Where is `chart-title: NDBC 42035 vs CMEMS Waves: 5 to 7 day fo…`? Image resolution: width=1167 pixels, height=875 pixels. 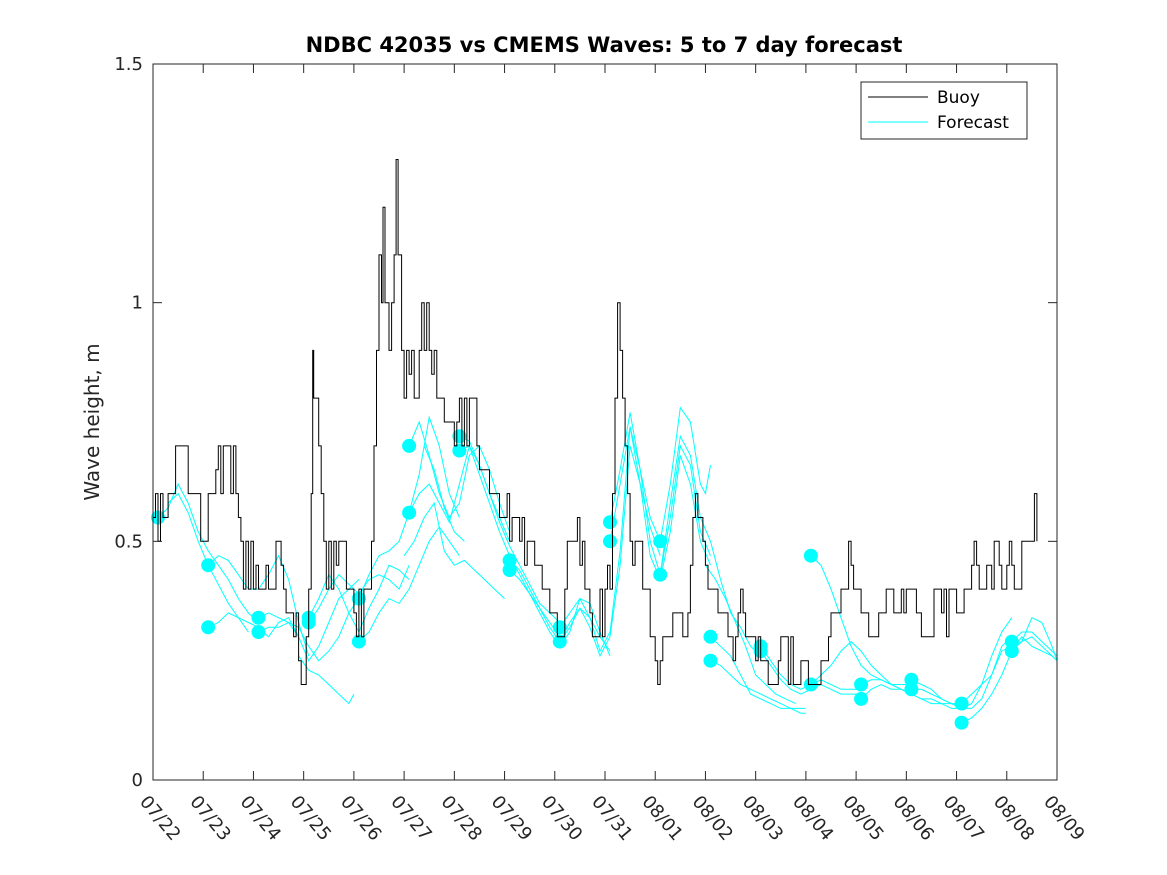
chart-title: NDBC 42035 vs CMEMS Waves: 5 to 7 day fo… is located at coordinates (604, 45).